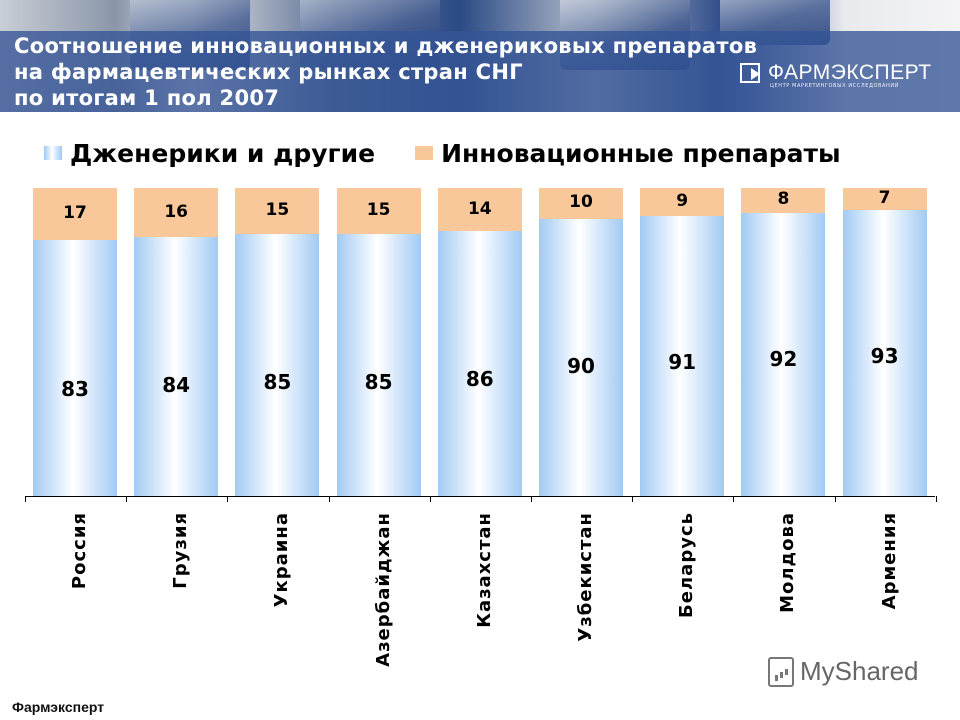 This screenshot has width=960, height=720. Describe the element at coordinates (179, 592) in the screenshot. I see `category-label: Грузия` at that location.